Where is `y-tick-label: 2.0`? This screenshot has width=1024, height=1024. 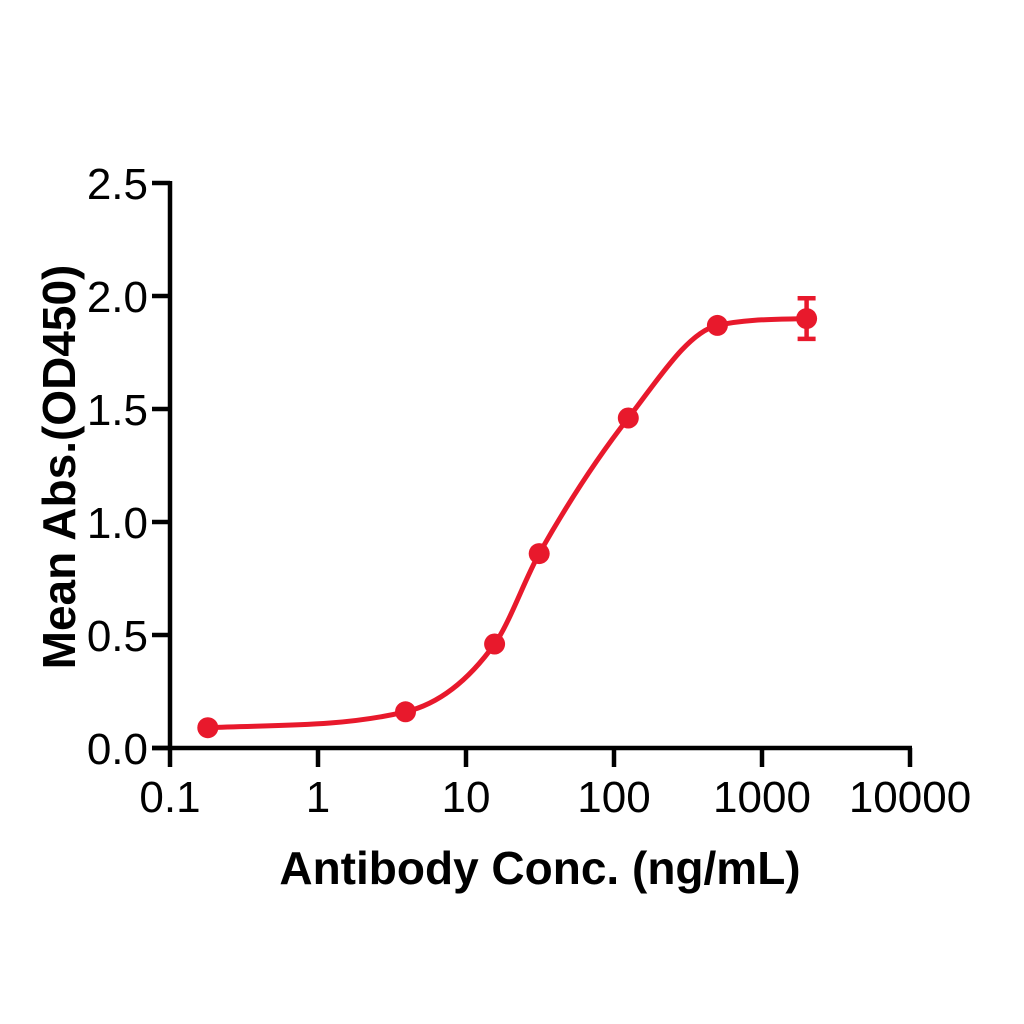
y-tick-label: 2.0 is located at coordinates (117, 297).